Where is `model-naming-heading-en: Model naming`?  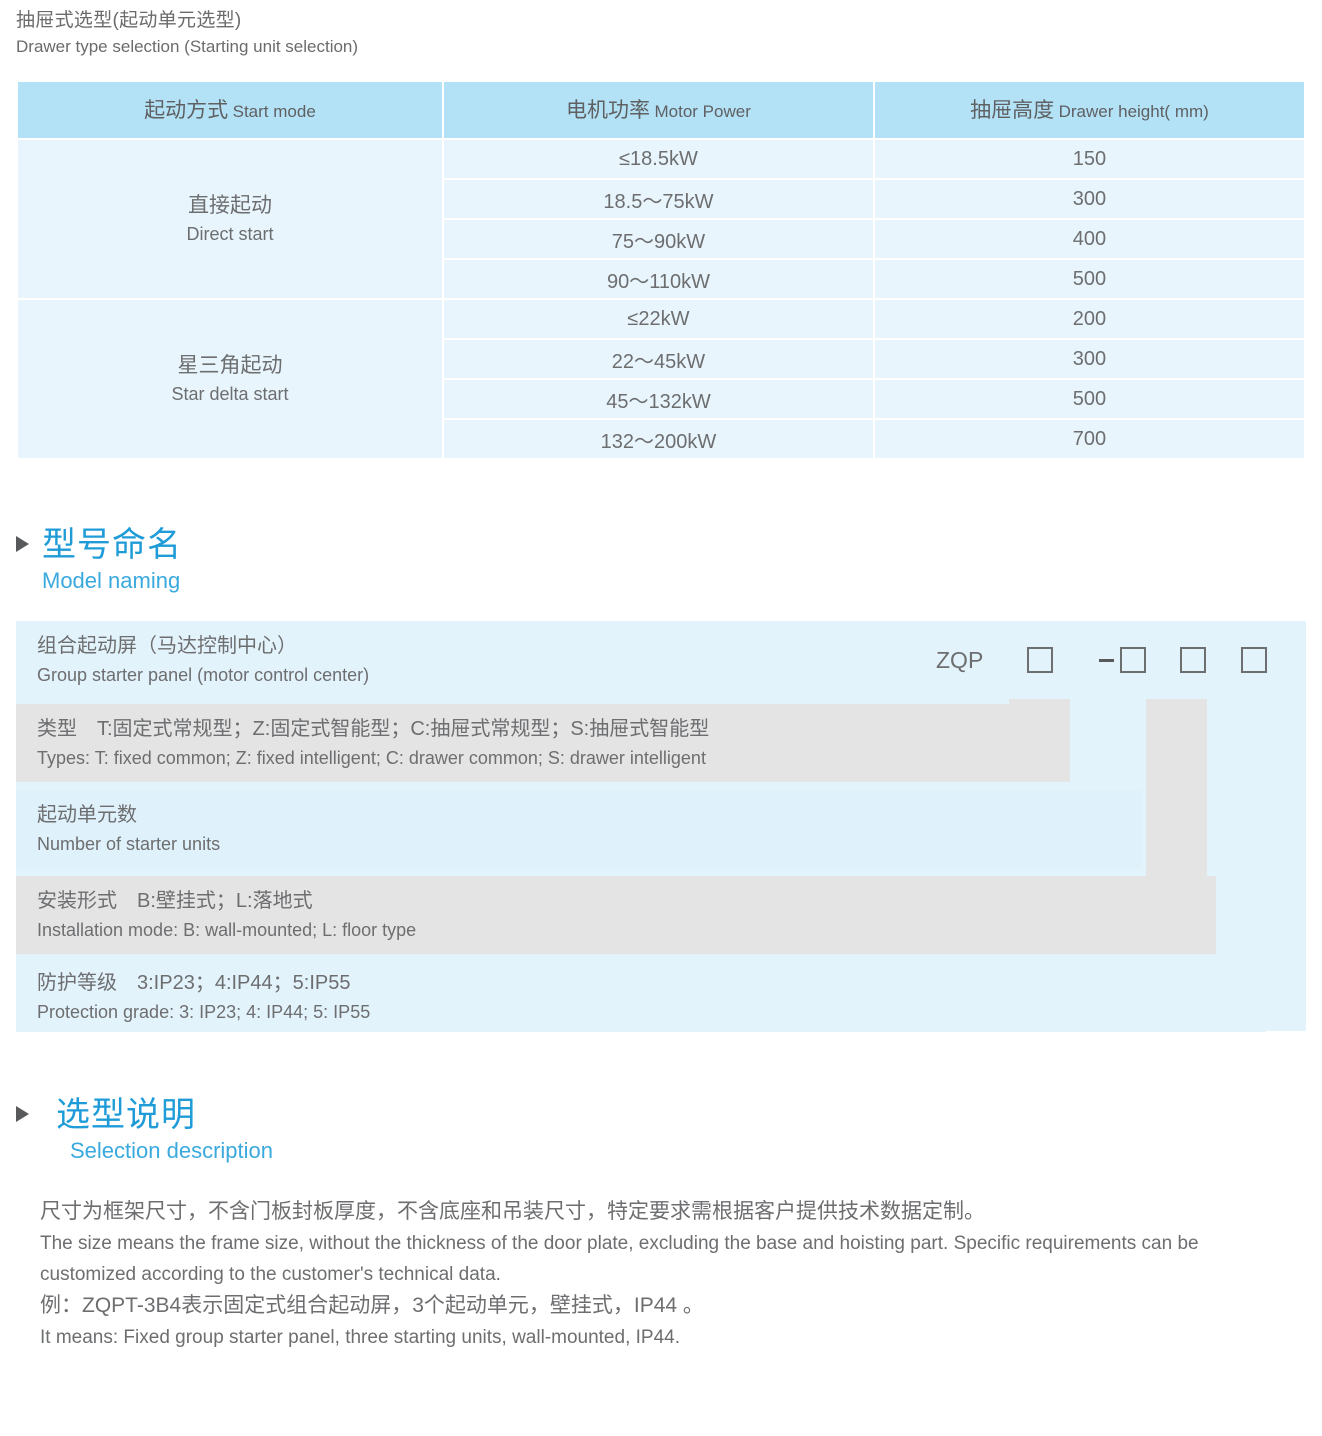
model-naming-heading-en: Model naming is located at coordinates (111, 580).